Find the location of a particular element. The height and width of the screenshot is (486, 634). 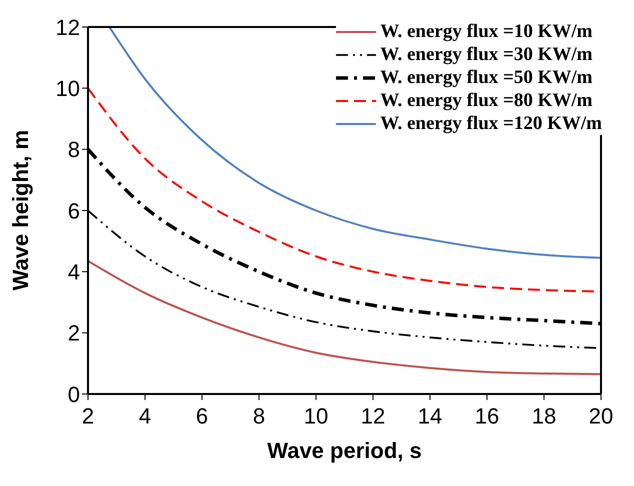

y-tick-label: 8 is located at coordinates (74, 149).